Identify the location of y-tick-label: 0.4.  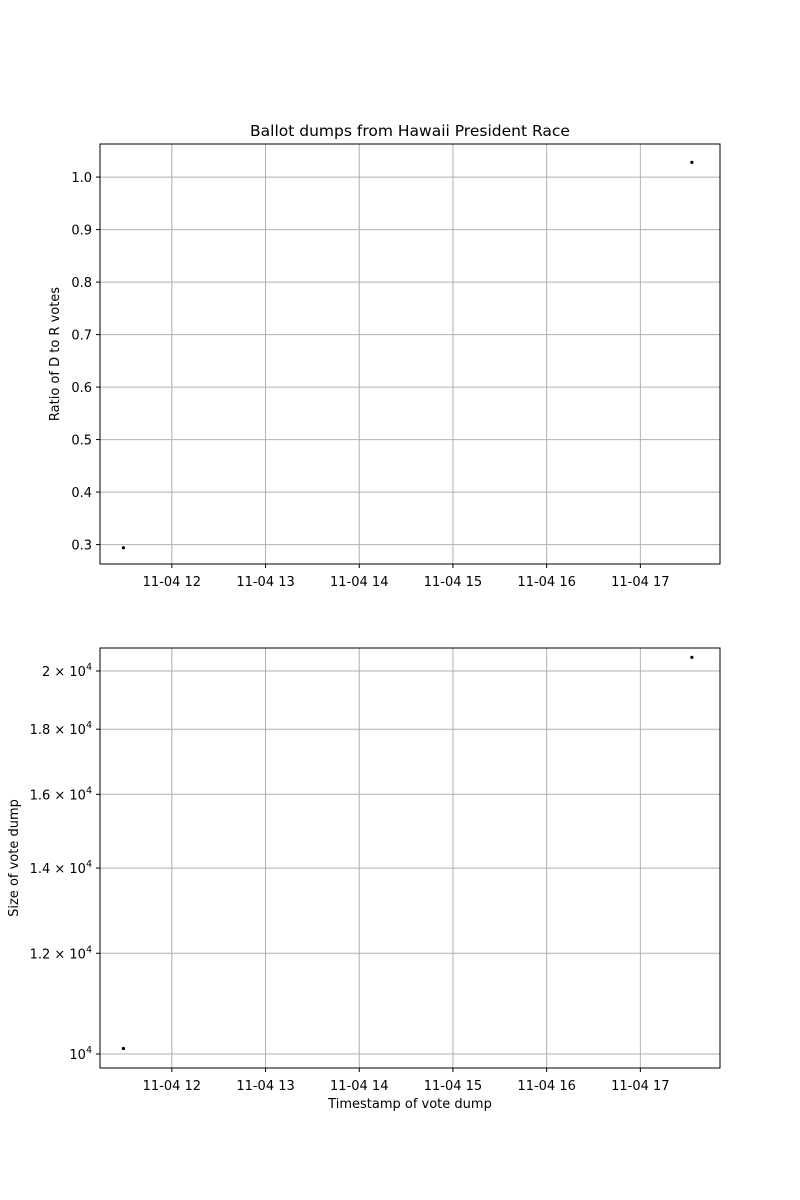
(81, 493).